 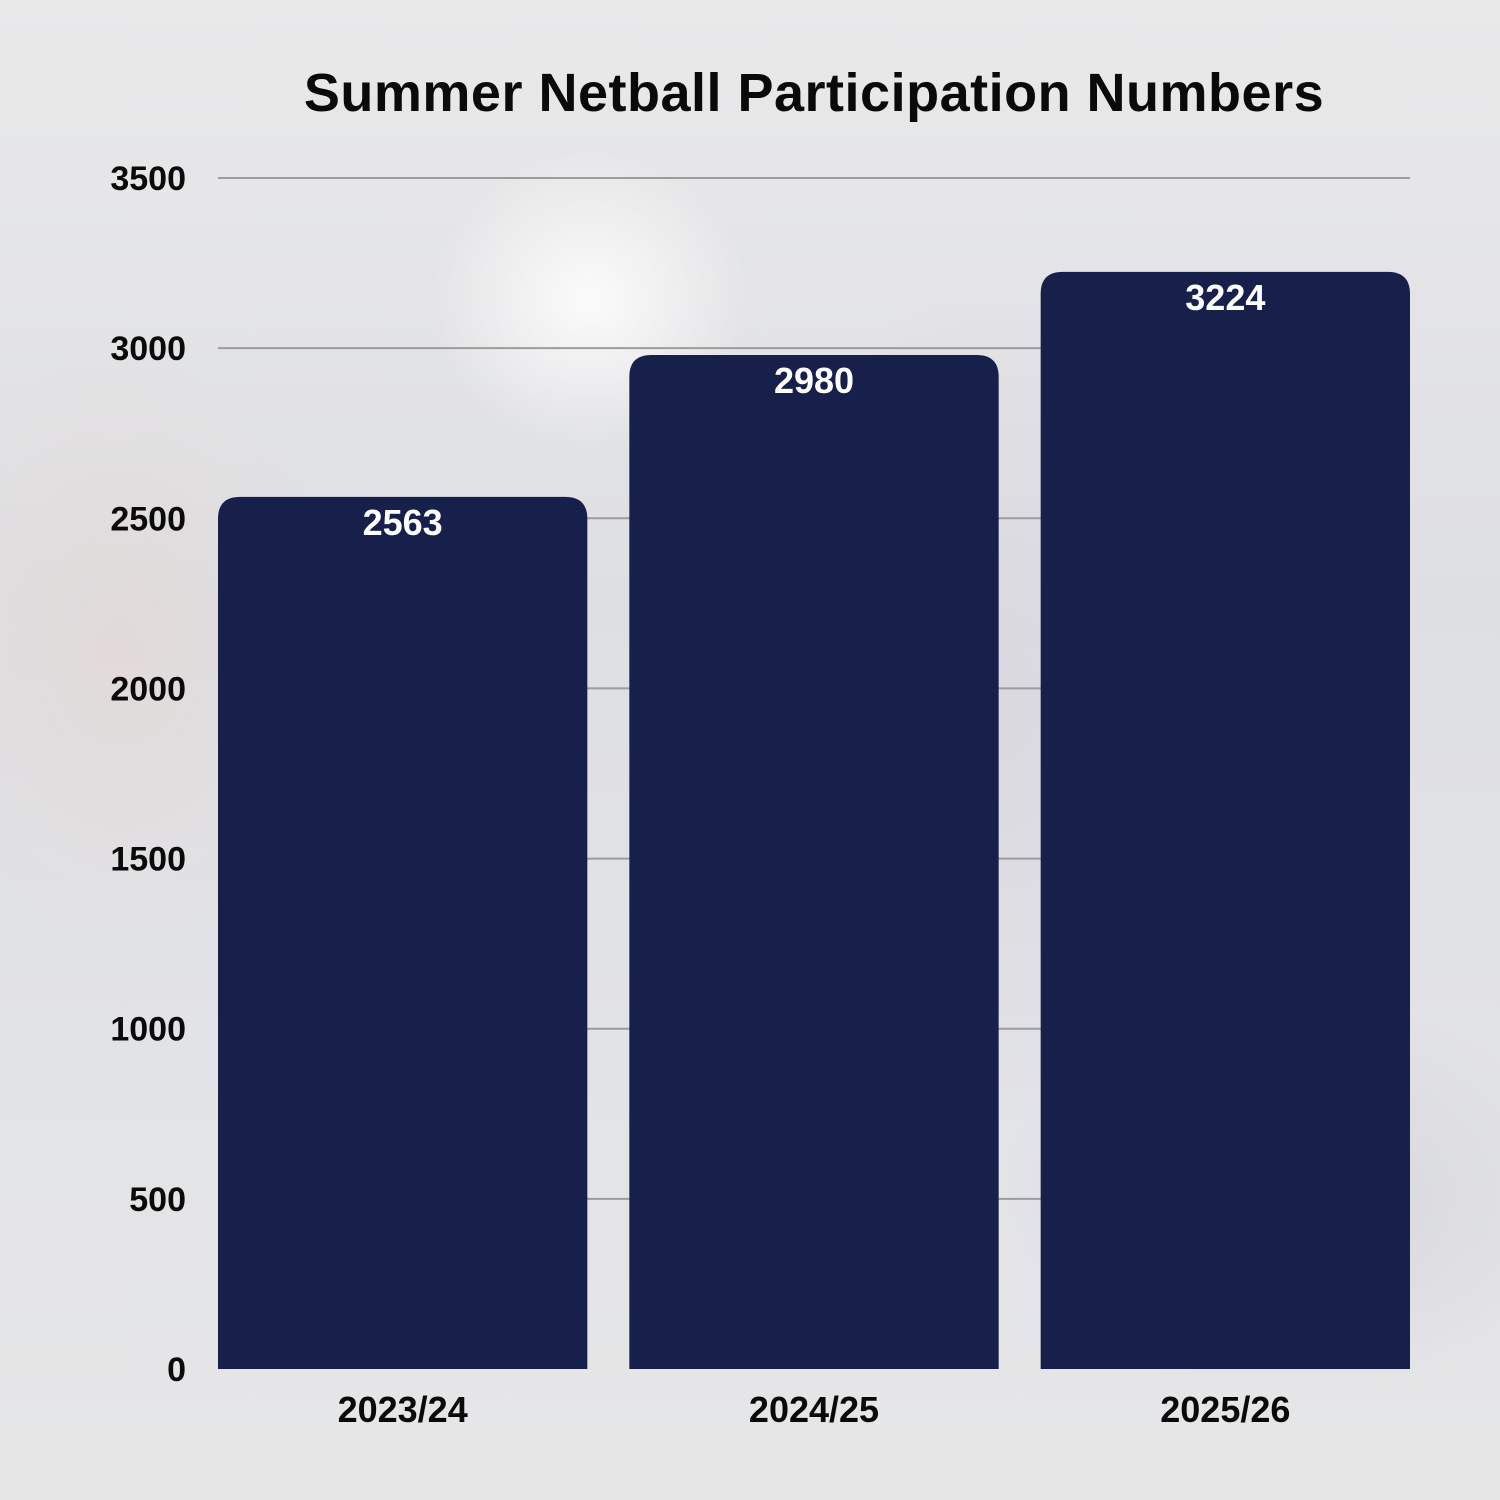 What do you see at coordinates (148, 689) in the screenshot?
I see `y-tick-label: 2000` at bounding box center [148, 689].